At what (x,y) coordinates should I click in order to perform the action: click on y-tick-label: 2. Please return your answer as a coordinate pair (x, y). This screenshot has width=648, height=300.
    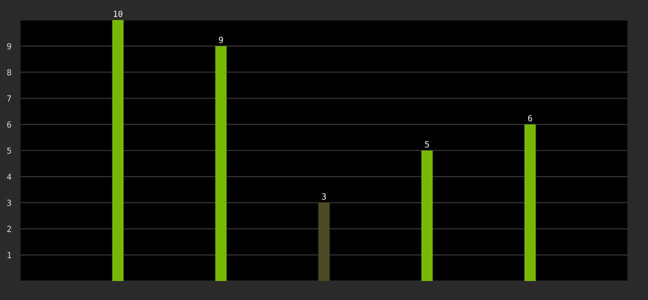
    Looking at the image, I should click on (9, 229).